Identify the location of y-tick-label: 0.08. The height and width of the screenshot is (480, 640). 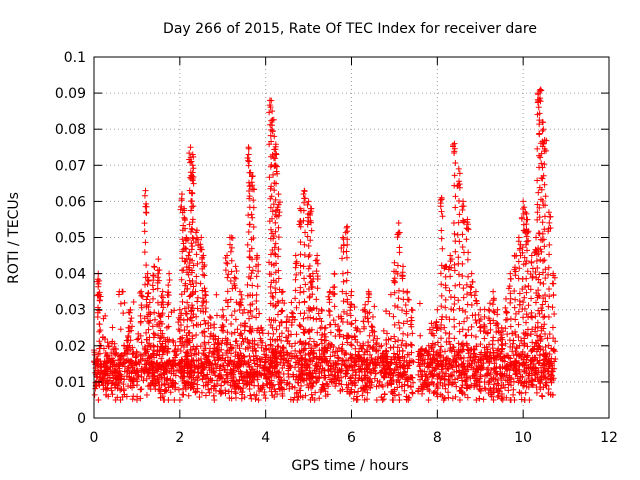
(70, 130).